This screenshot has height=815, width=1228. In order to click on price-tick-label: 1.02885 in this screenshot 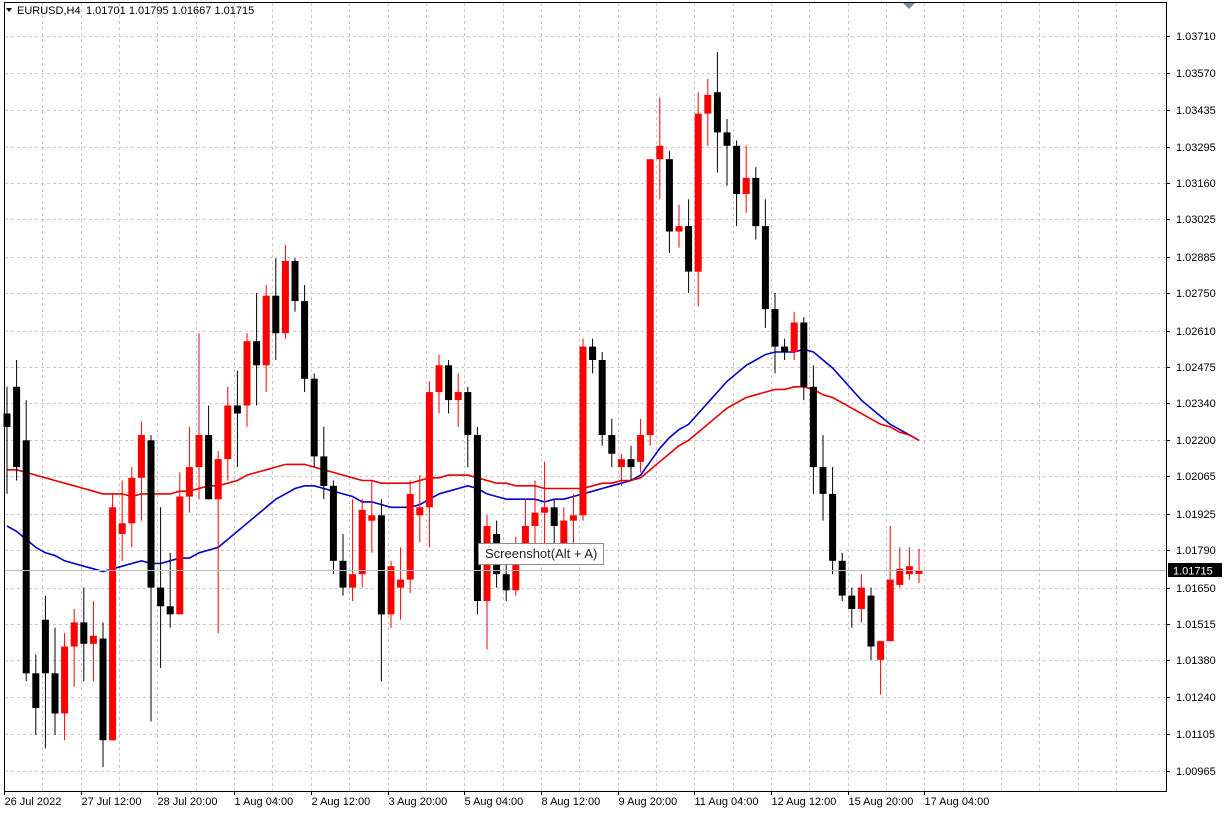, I will do `click(1196, 258)`.